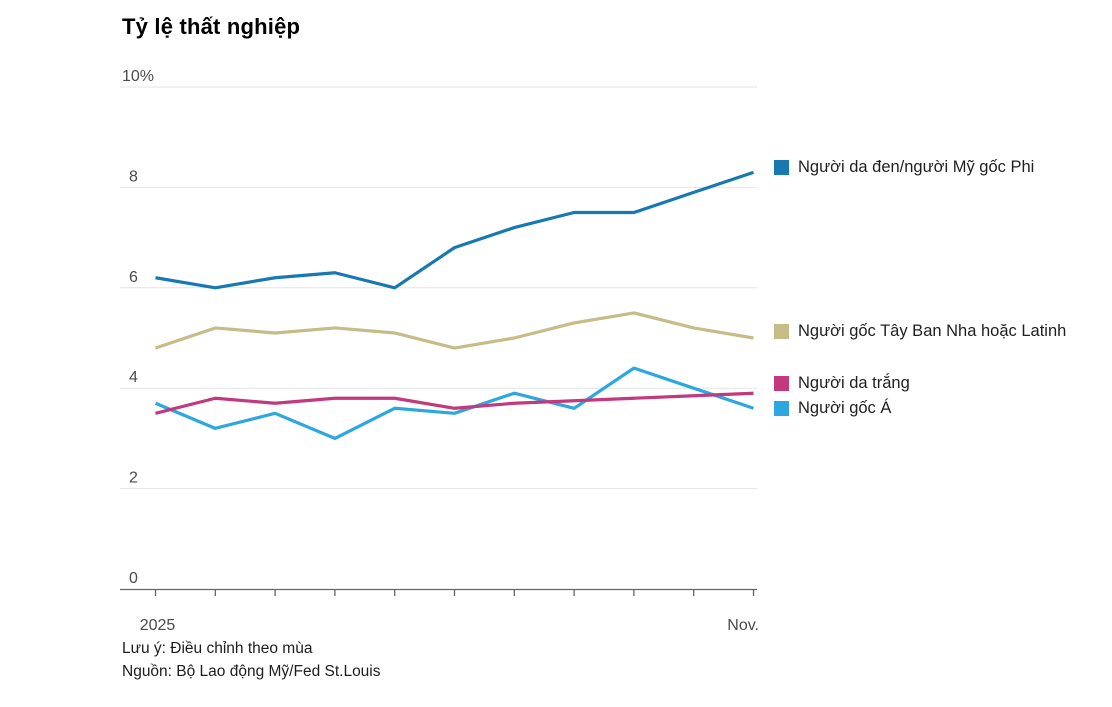 This screenshot has width=1112, height=707. I want to click on x-tick-label-first: 2025, so click(158, 625).